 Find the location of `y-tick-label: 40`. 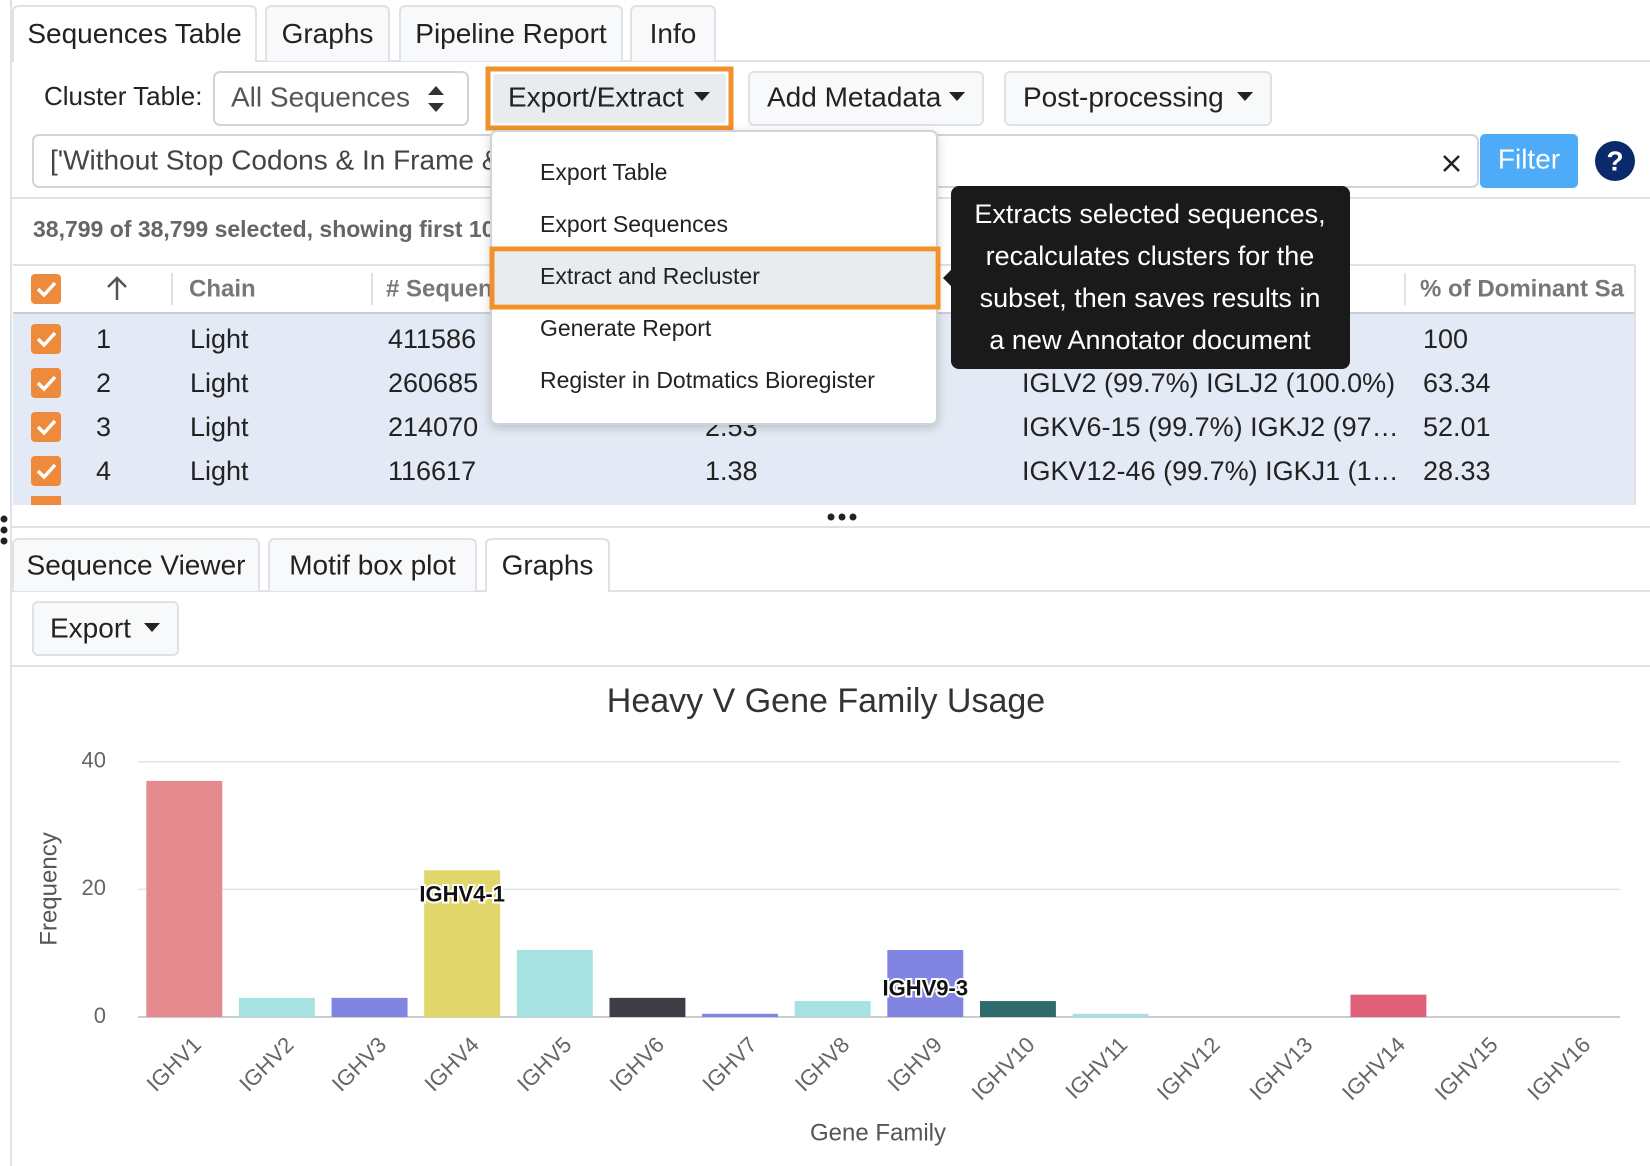

y-tick-label: 40 is located at coordinates (94, 760).